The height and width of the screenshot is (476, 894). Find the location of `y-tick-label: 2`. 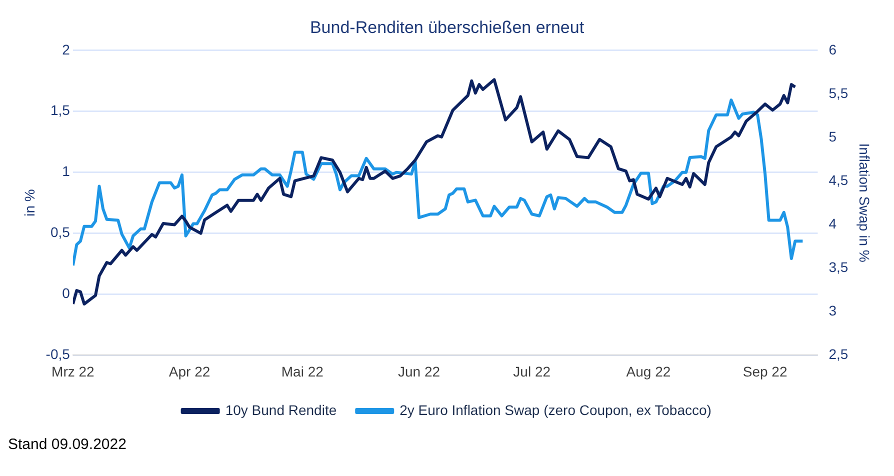

y-tick-label: 2 is located at coordinates (66, 49).